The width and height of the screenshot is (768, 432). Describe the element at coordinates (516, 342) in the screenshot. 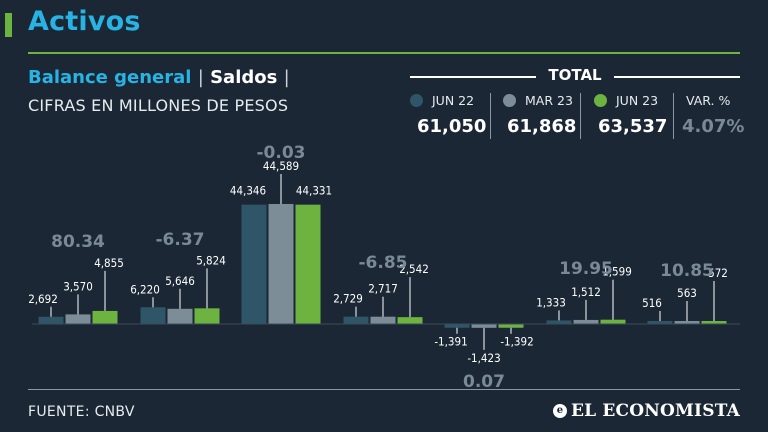

I see `data-label-jun23-group-5: -1,392` at that location.